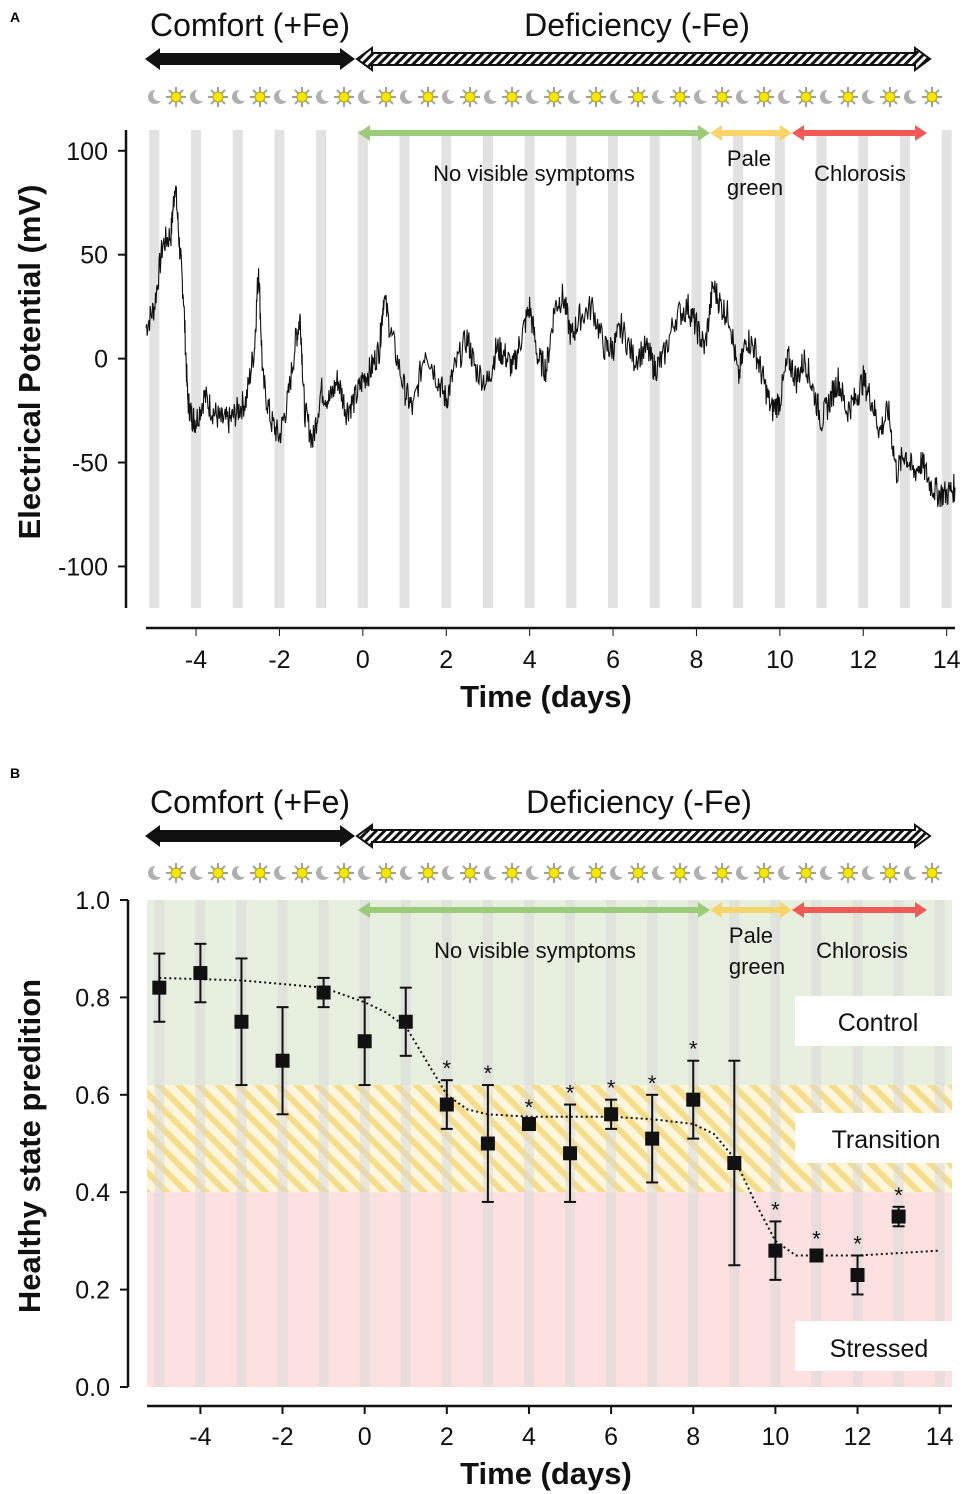 Image resolution: width=967 pixels, height=1494 pixels. I want to click on deficiency-label: Deficiency (-Fe), so click(637, 25).